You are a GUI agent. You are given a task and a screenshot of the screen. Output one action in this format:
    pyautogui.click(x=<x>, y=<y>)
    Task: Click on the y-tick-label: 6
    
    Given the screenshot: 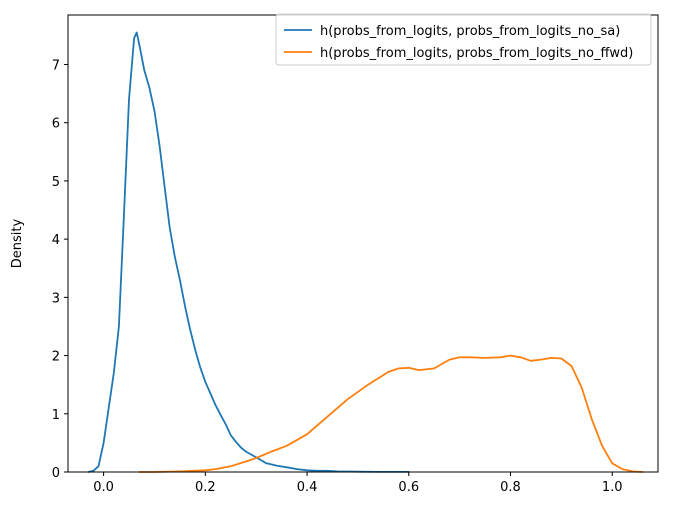 What is the action you would take?
    pyautogui.click(x=56, y=124)
    